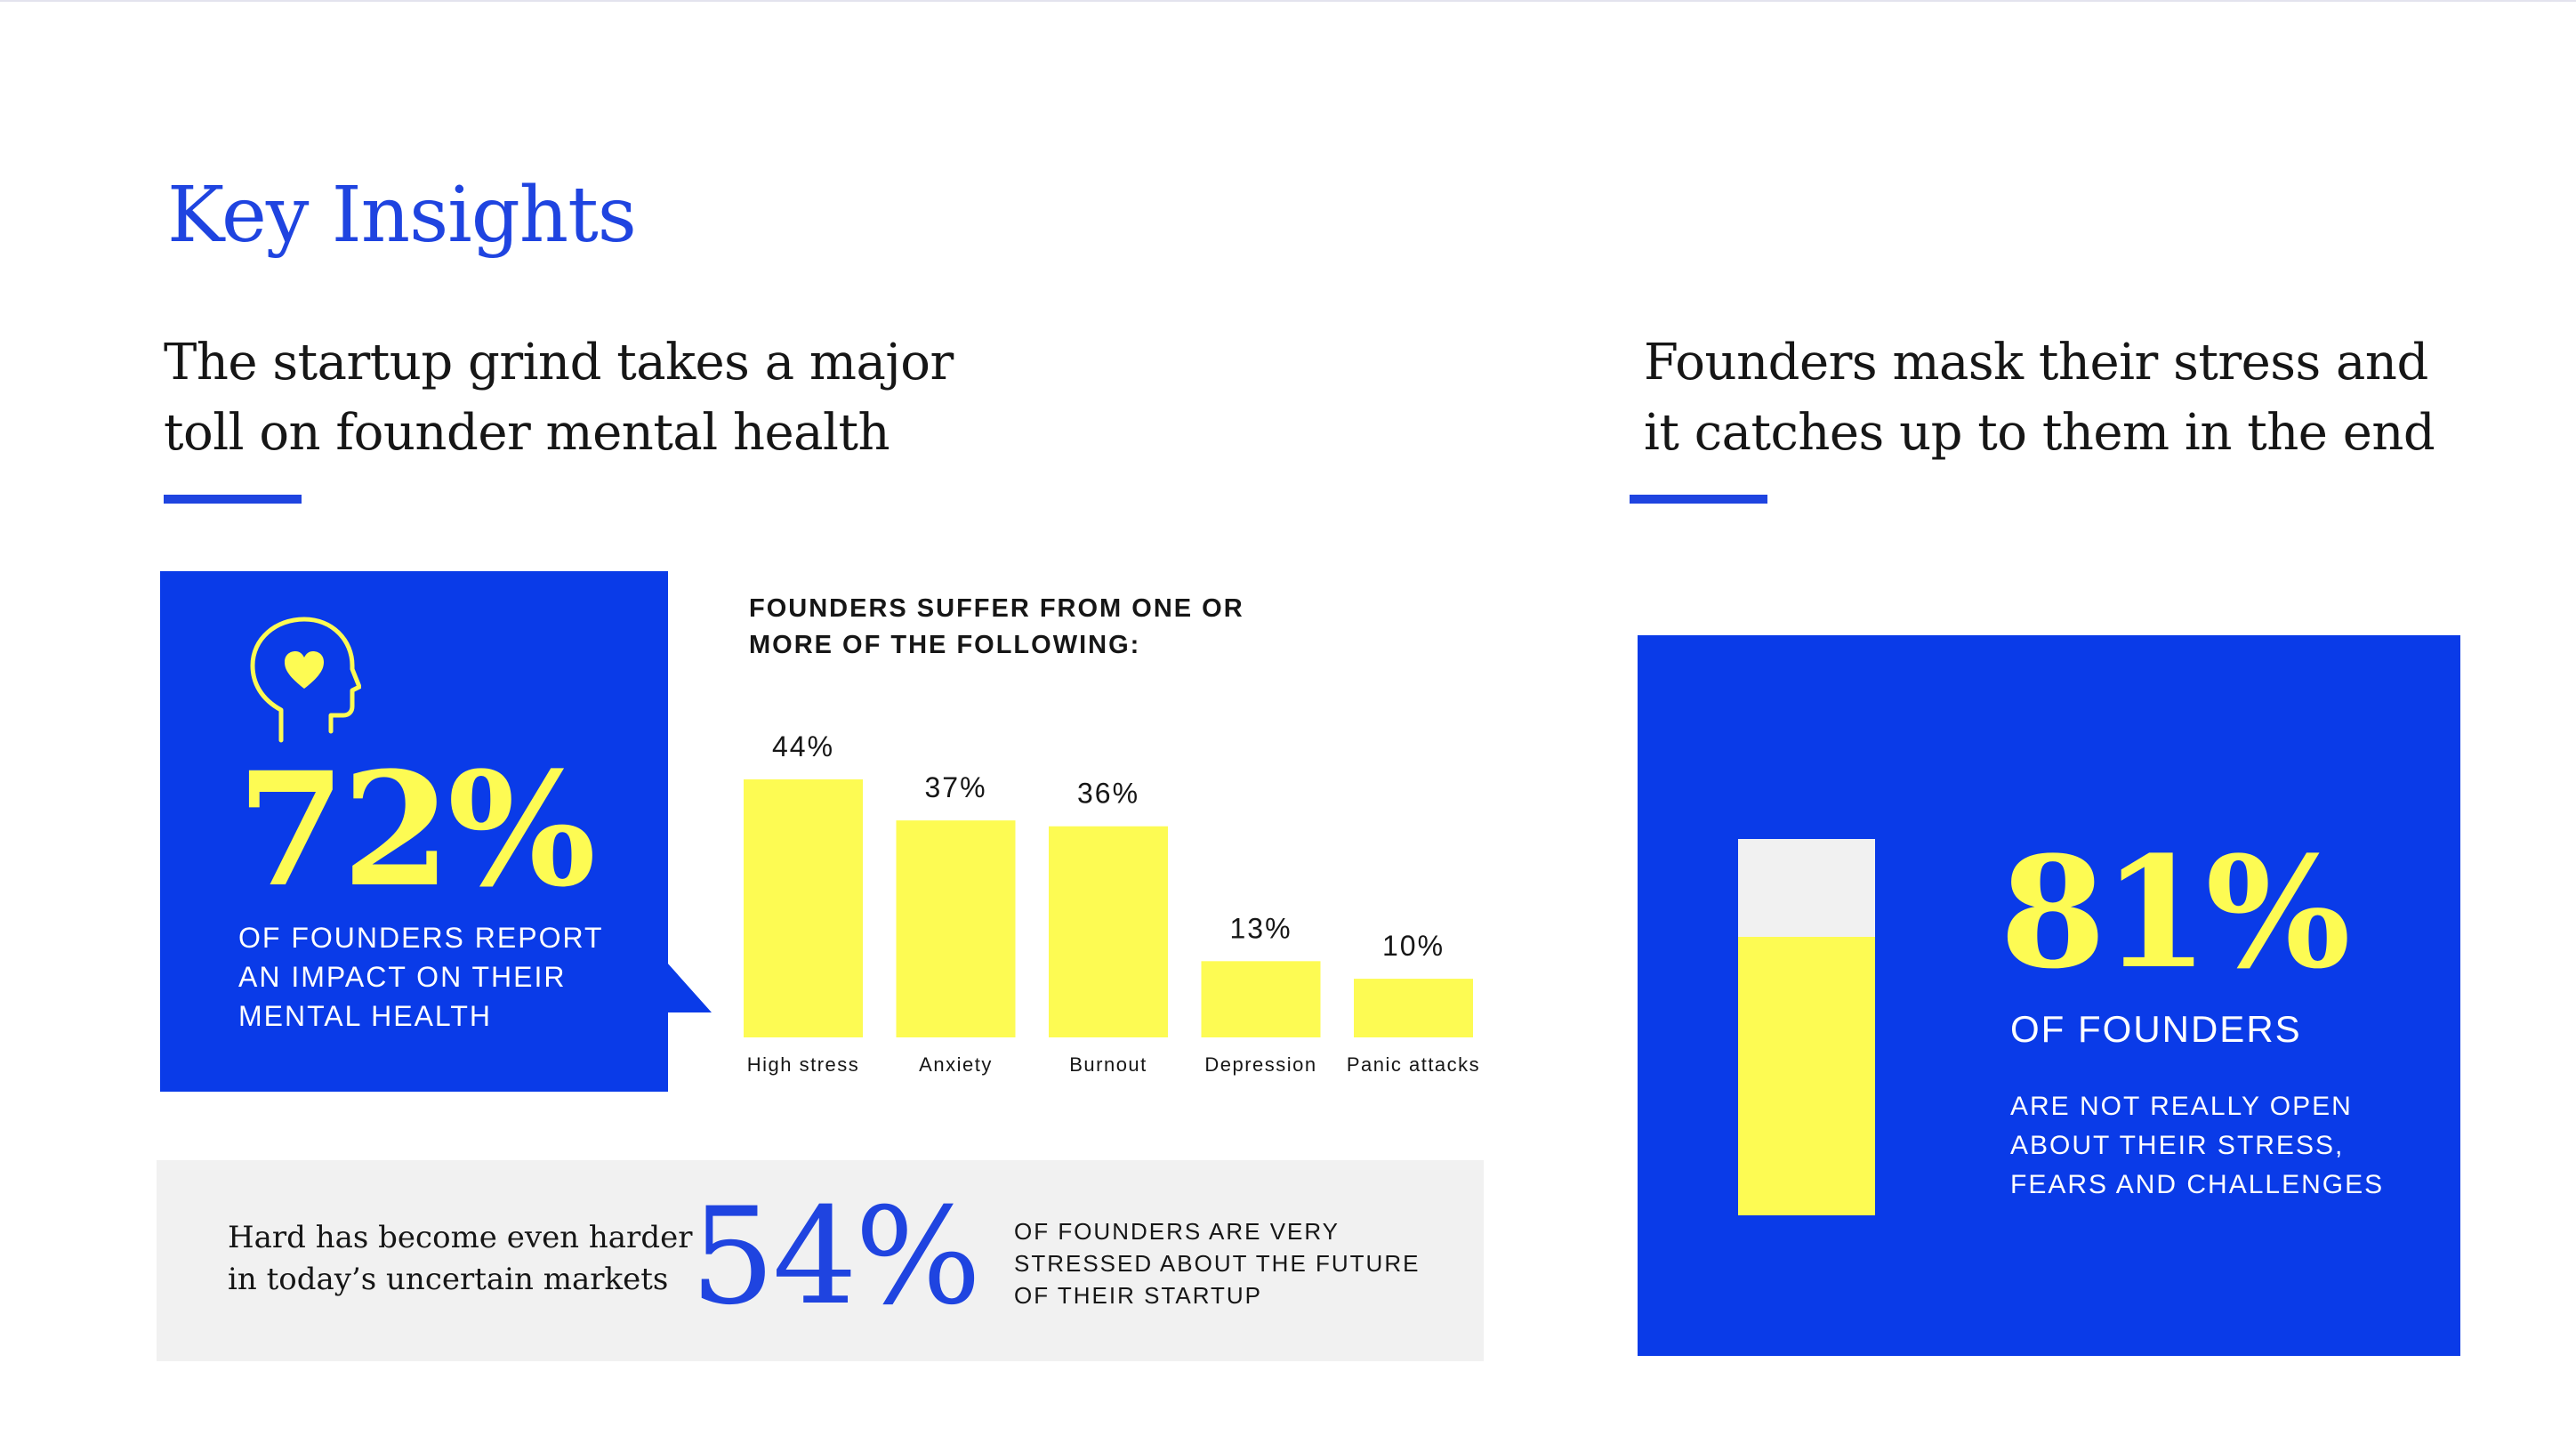 This screenshot has width=2576, height=1452. What do you see at coordinates (956, 1064) in the screenshot?
I see `category-label-anxiety: Anxiety` at bounding box center [956, 1064].